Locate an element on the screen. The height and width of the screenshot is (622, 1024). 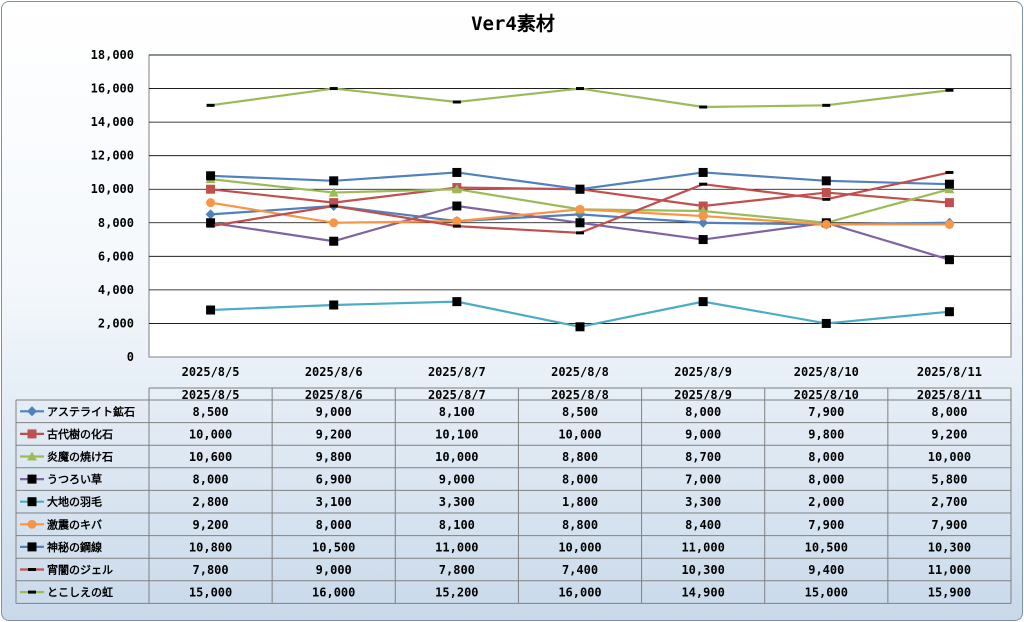
table-cell: 7,800 is located at coordinates (211, 570).